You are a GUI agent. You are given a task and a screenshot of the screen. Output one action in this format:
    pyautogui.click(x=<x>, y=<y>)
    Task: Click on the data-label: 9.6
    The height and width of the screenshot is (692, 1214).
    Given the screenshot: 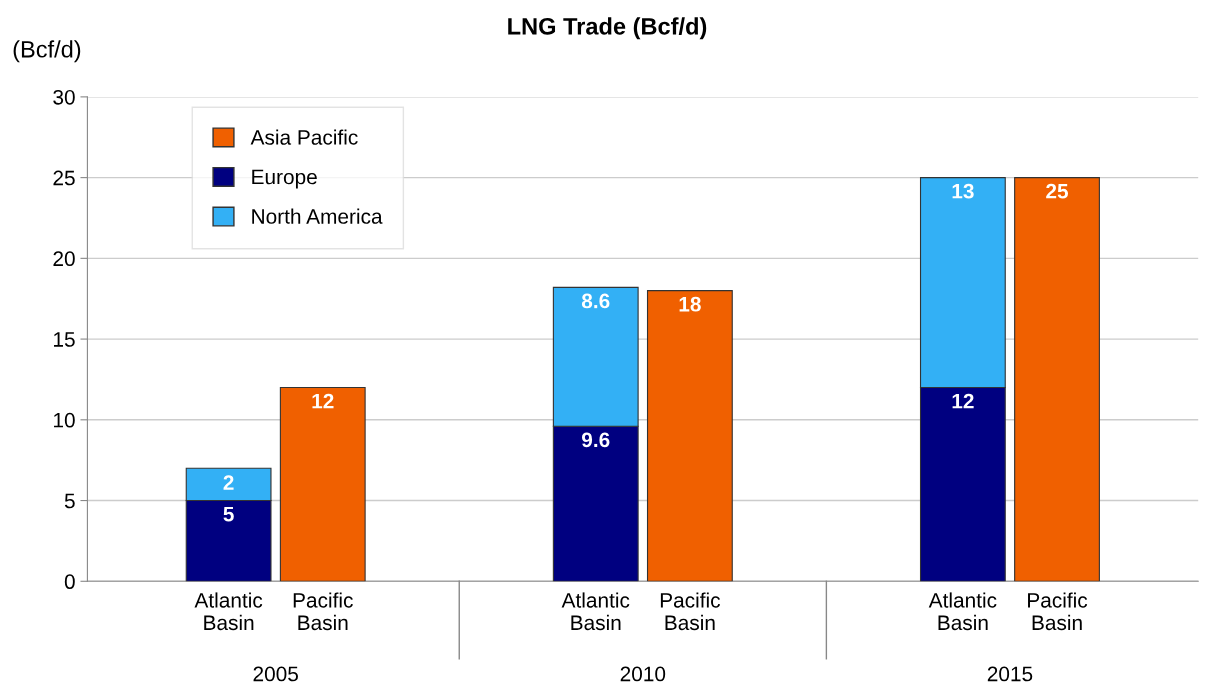 What is the action you would take?
    pyautogui.click(x=595, y=440)
    